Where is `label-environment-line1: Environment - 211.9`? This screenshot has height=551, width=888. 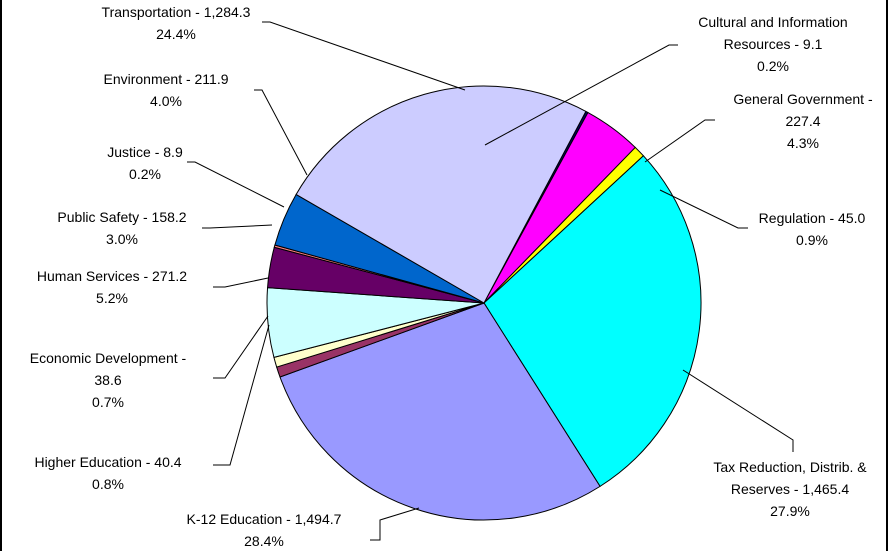
label-environment-line1: Environment - 211.9 is located at coordinates (165, 79).